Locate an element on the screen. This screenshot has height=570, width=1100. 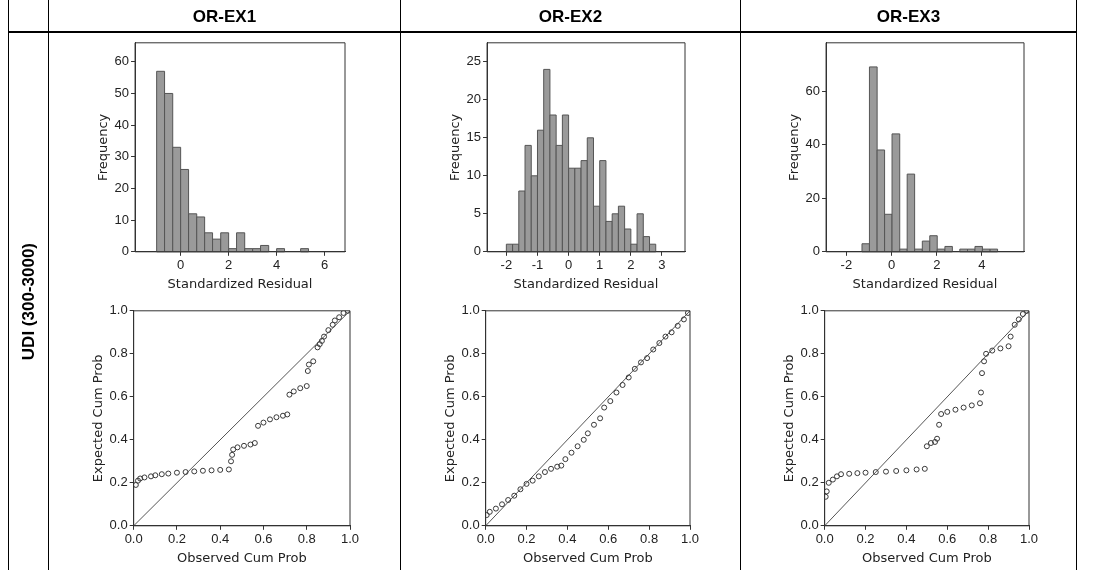
chart-title: OR-EX3 is located at coordinates (909, 16).